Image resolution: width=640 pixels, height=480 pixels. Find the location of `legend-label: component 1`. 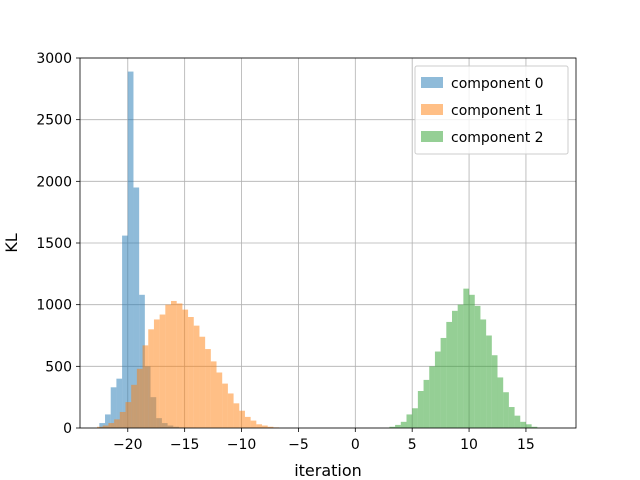

legend-label: component 1 is located at coordinates (497, 111).